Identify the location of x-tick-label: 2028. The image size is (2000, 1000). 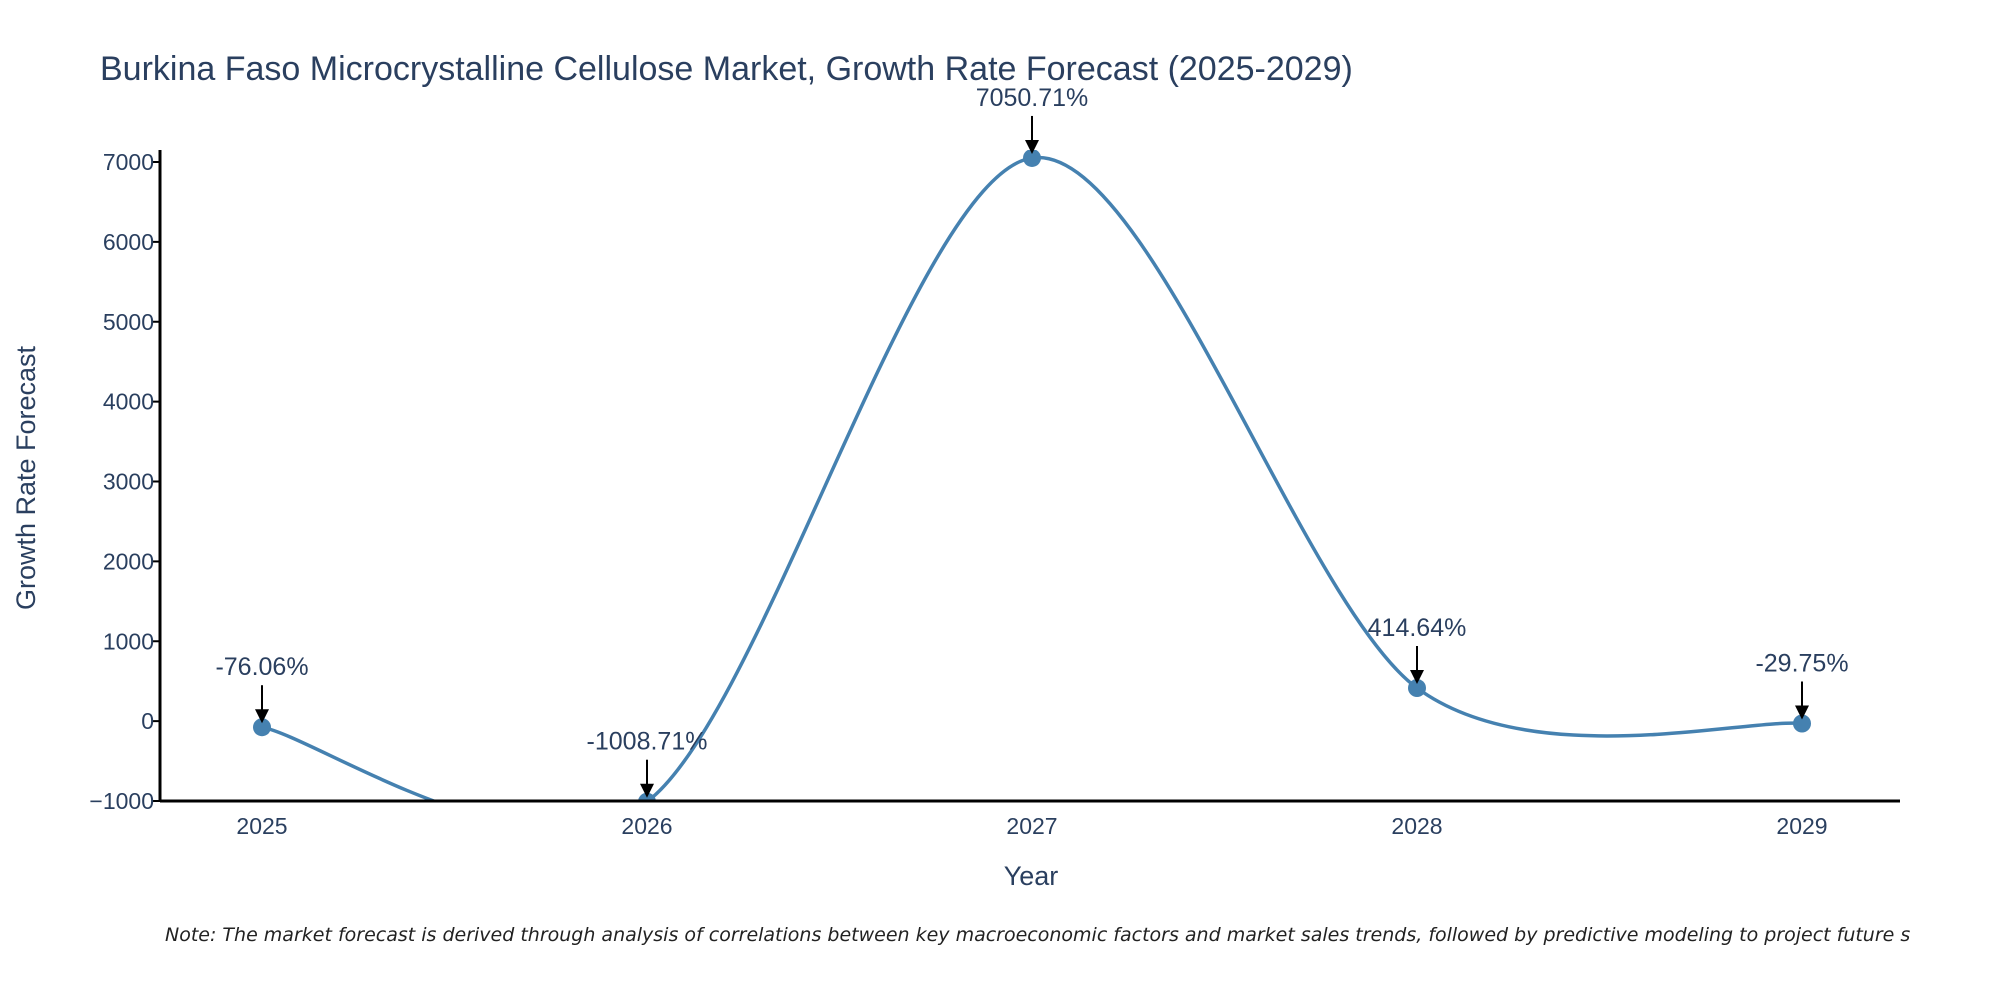
(1416, 826).